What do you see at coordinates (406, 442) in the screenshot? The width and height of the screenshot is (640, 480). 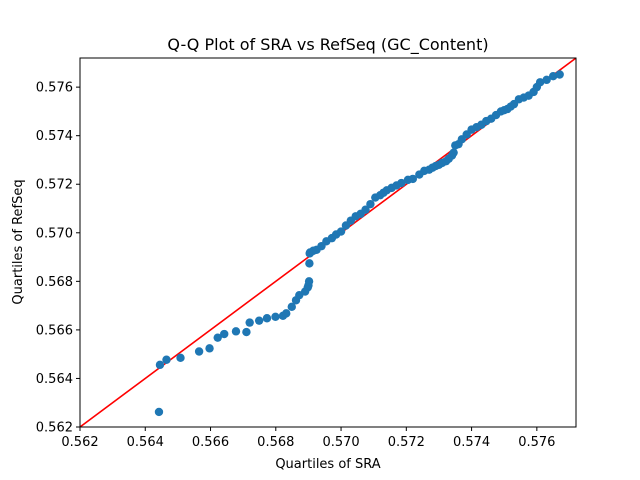 I see `x-tick-label: 0.572` at bounding box center [406, 442].